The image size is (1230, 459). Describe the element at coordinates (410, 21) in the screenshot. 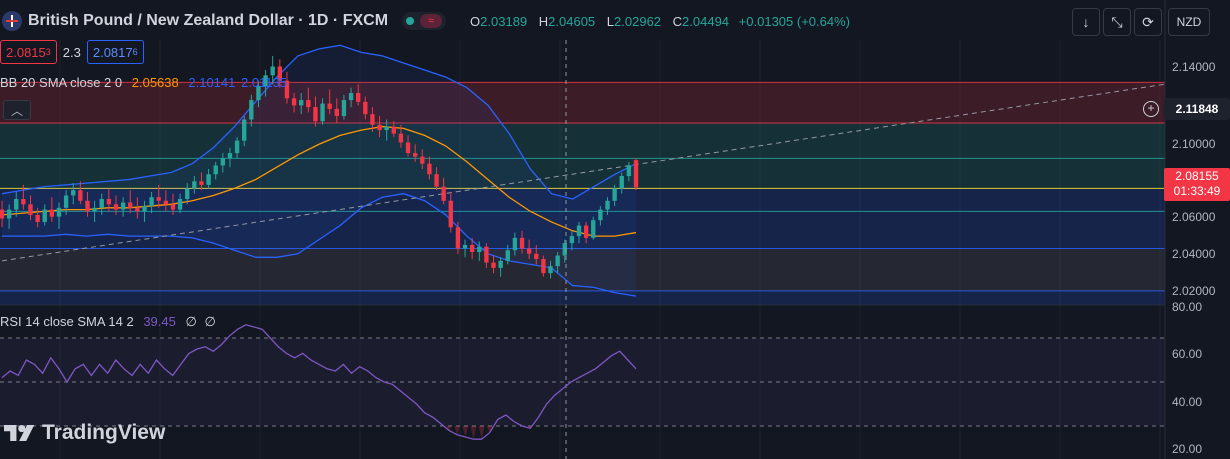

I see `market-open-dot-icon` at that location.